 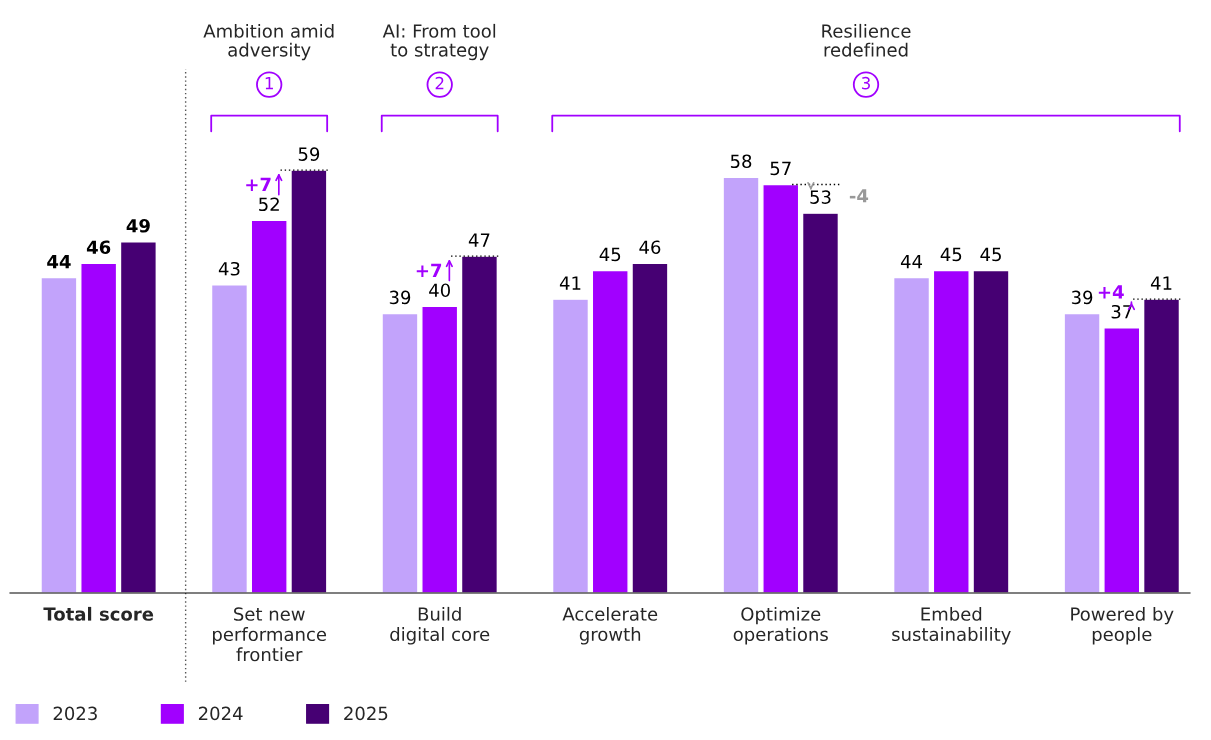 What do you see at coordinates (820, 197) in the screenshot?
I see `data-label: 53` at bounding box center [820, 197].